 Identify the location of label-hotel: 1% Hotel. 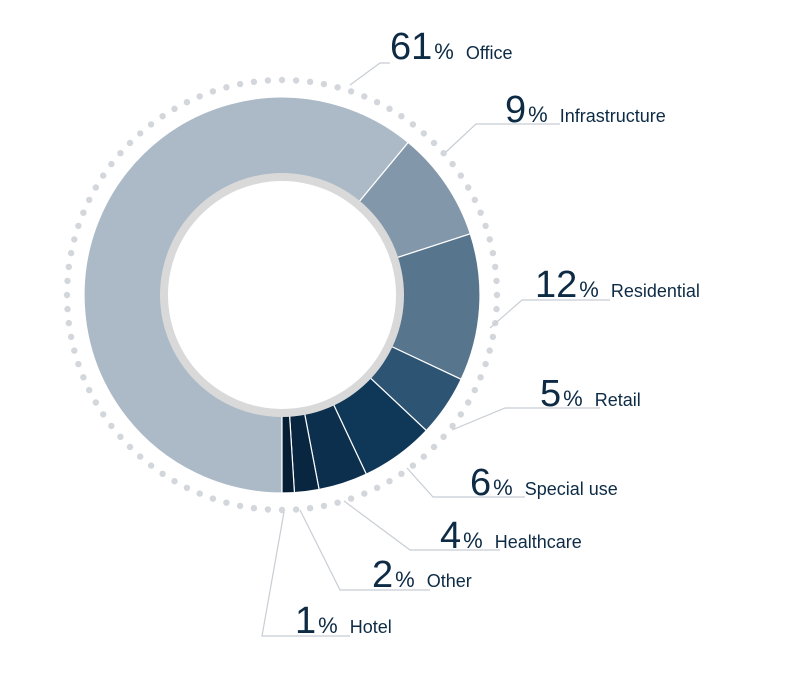
(343, 621).